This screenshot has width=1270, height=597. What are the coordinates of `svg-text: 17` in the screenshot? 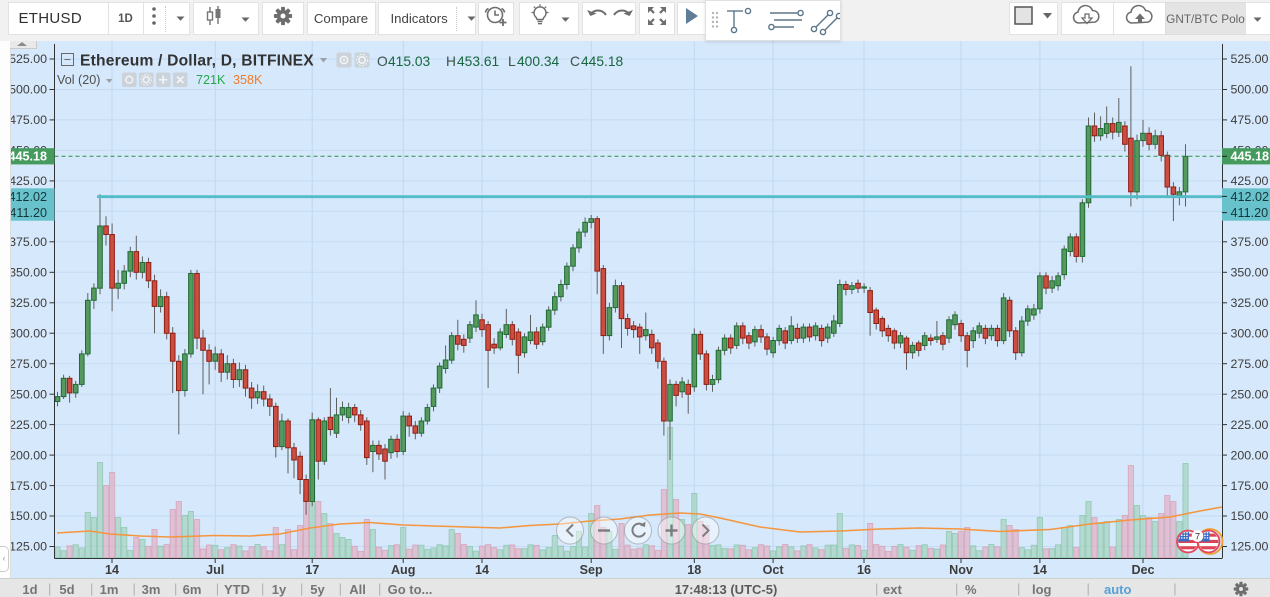 It's located at (312, 570).